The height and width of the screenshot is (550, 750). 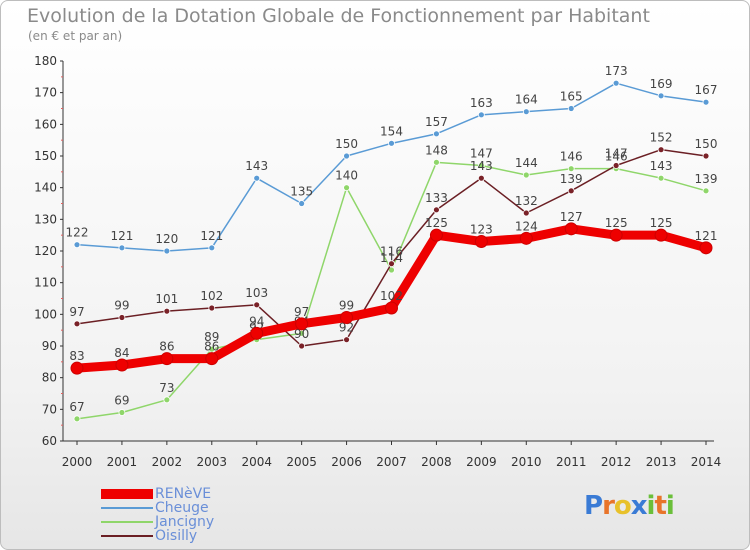 I want to click on x-tick-label: 2007, so click(x=391, y=462).